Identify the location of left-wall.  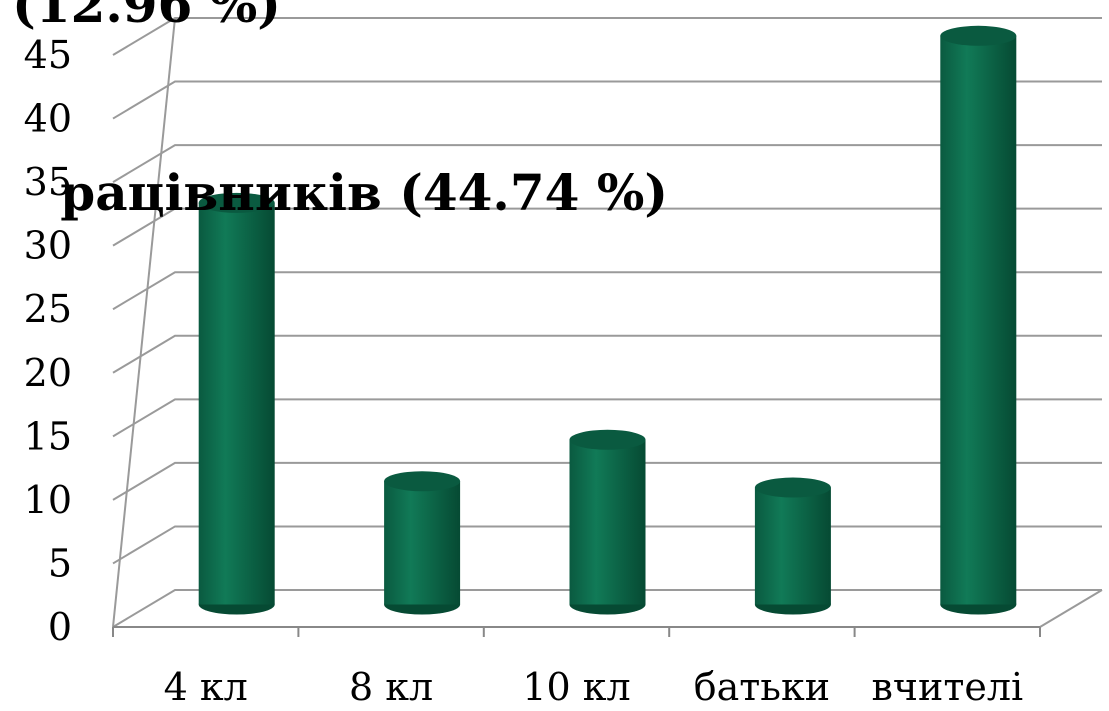
(144, 322).